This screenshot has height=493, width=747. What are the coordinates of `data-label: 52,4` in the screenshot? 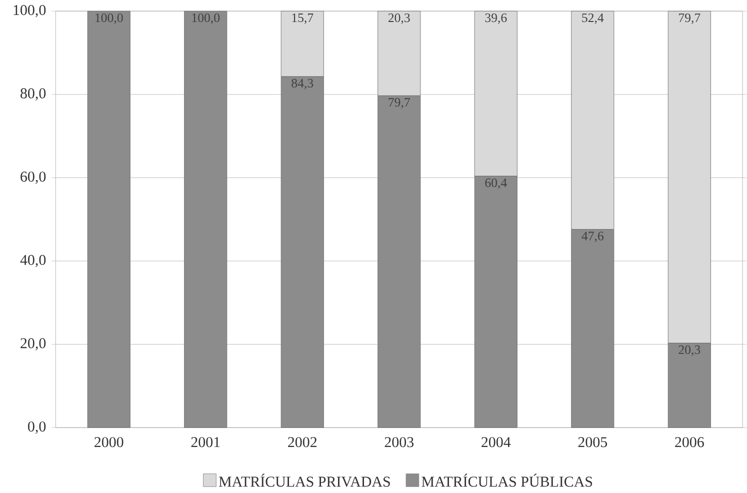 It's located at (593, 18).